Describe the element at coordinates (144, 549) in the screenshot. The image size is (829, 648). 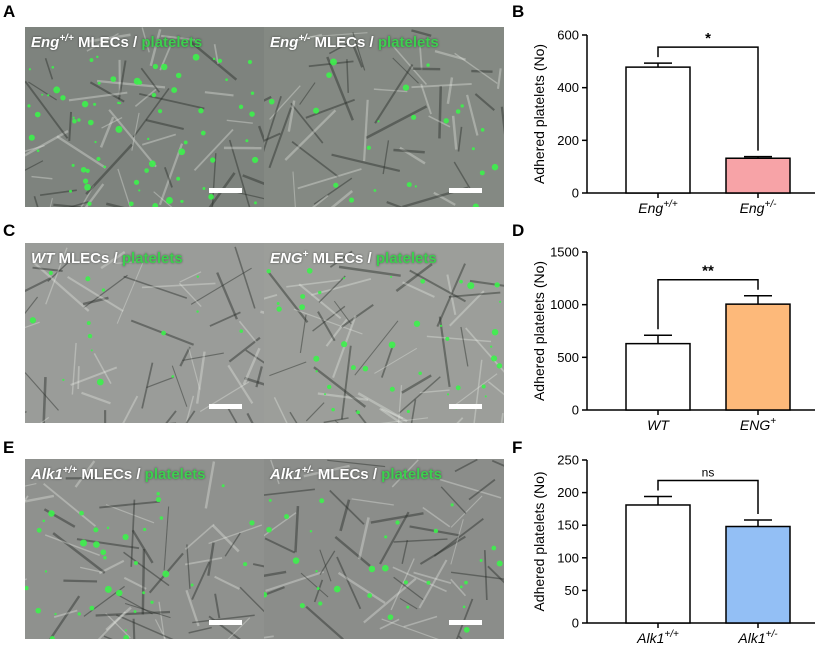
I see `micrograph-alk1-wt: Alk1+/+ MLECs / platelets` at that location.